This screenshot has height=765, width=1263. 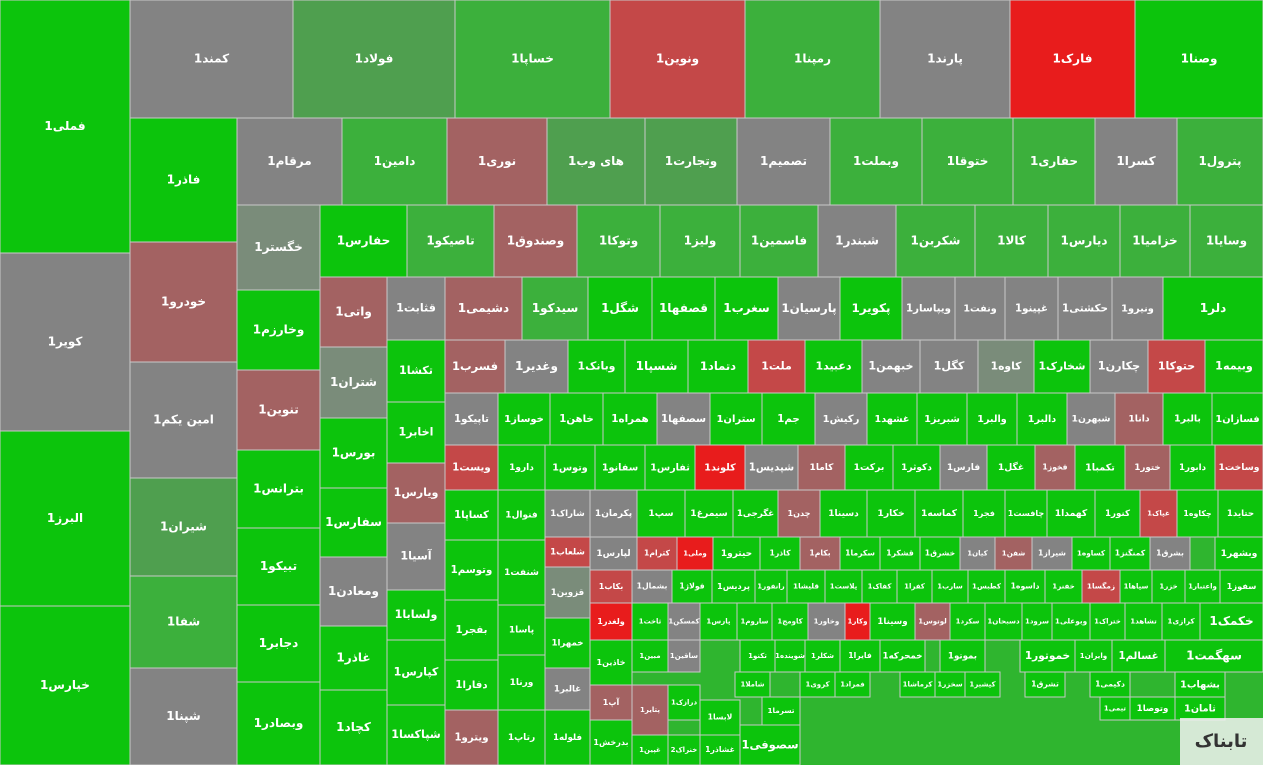 What do you see at coordinates (942, 419) in the screenshot?
I see `tile-label: شبریز1` at bounding box center [942, 419].